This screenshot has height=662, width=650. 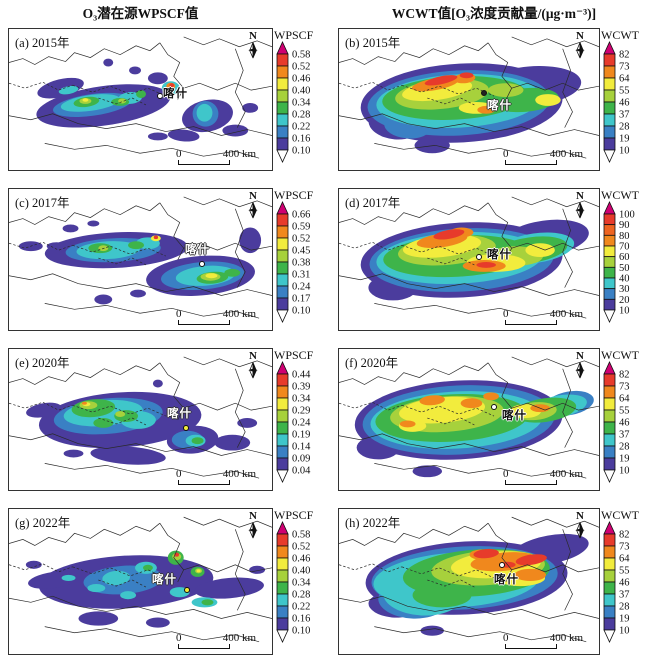 What do you see at coordinates (301, 251) in the screenshot?
I see `svg-text: 0.45` at bounding box center [301, 251].